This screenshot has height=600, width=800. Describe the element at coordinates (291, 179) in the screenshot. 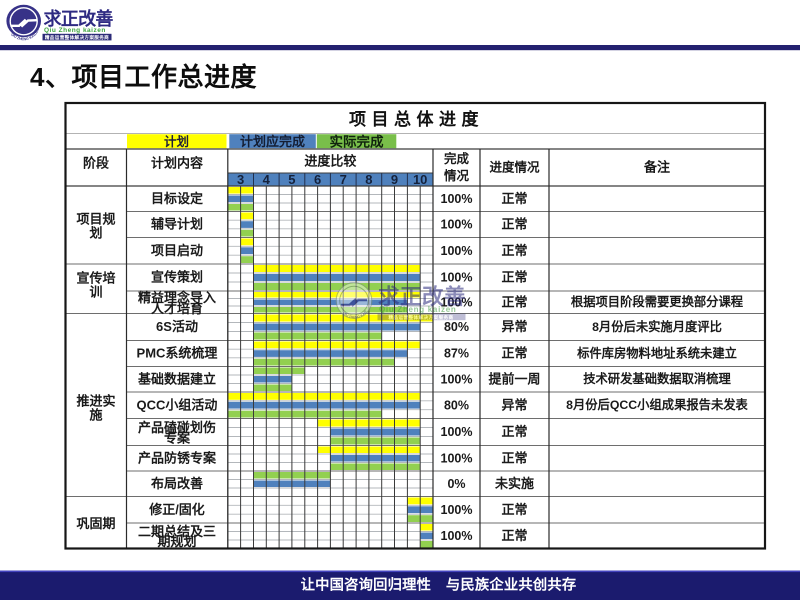

I see `svg-text: 5` at that location.